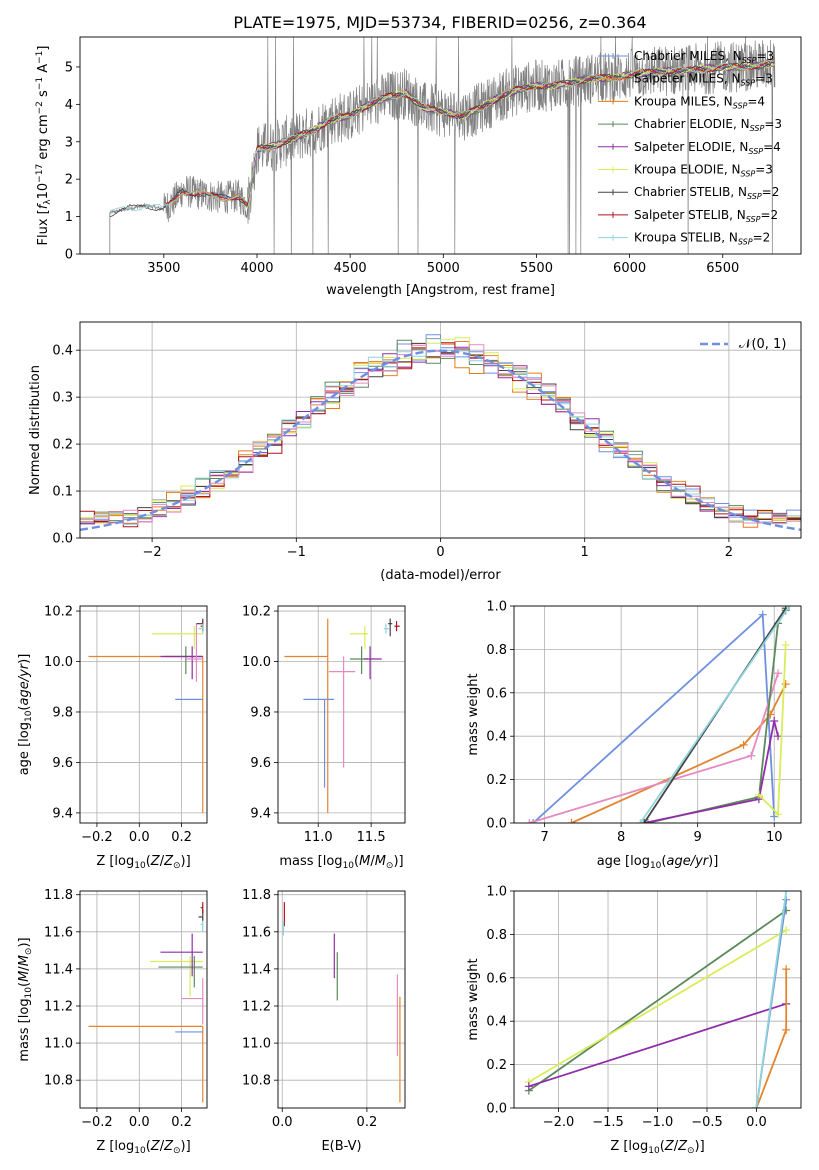 This screenshot has width=819, height=1170. I want to click on label-part: −1, so click(40, 83).